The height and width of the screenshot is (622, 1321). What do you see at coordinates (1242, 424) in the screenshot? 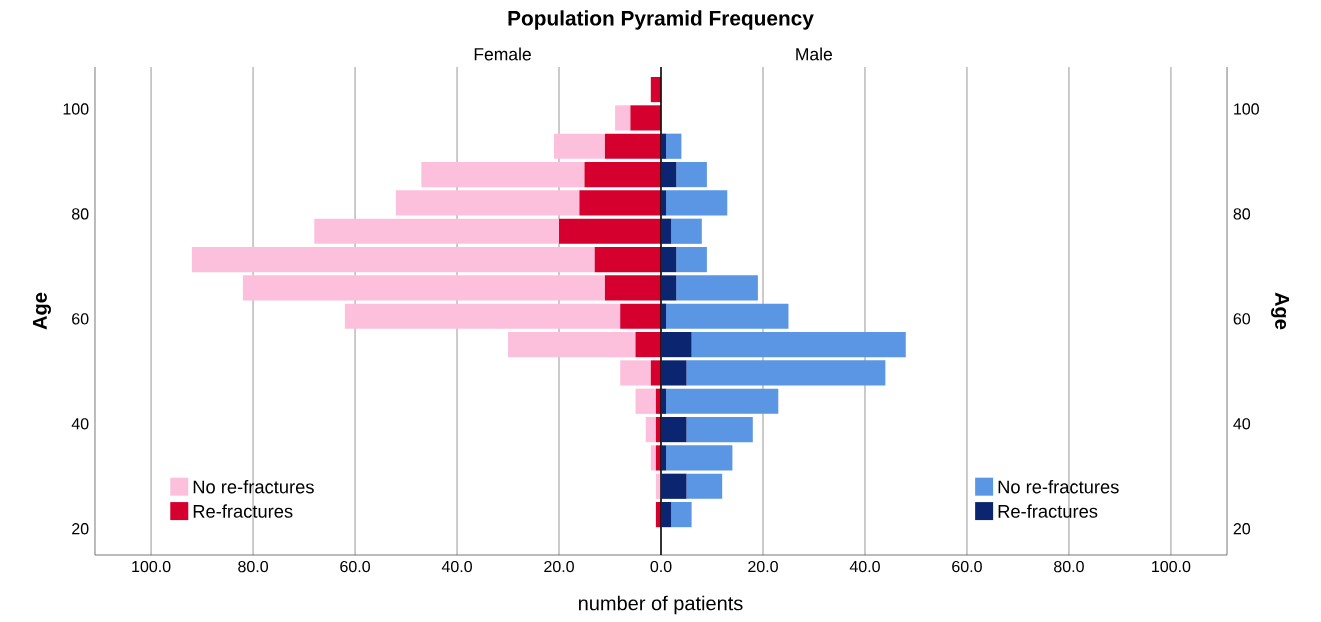
I see `y2-tick-label: 40` at bounding box center [1242, 424].